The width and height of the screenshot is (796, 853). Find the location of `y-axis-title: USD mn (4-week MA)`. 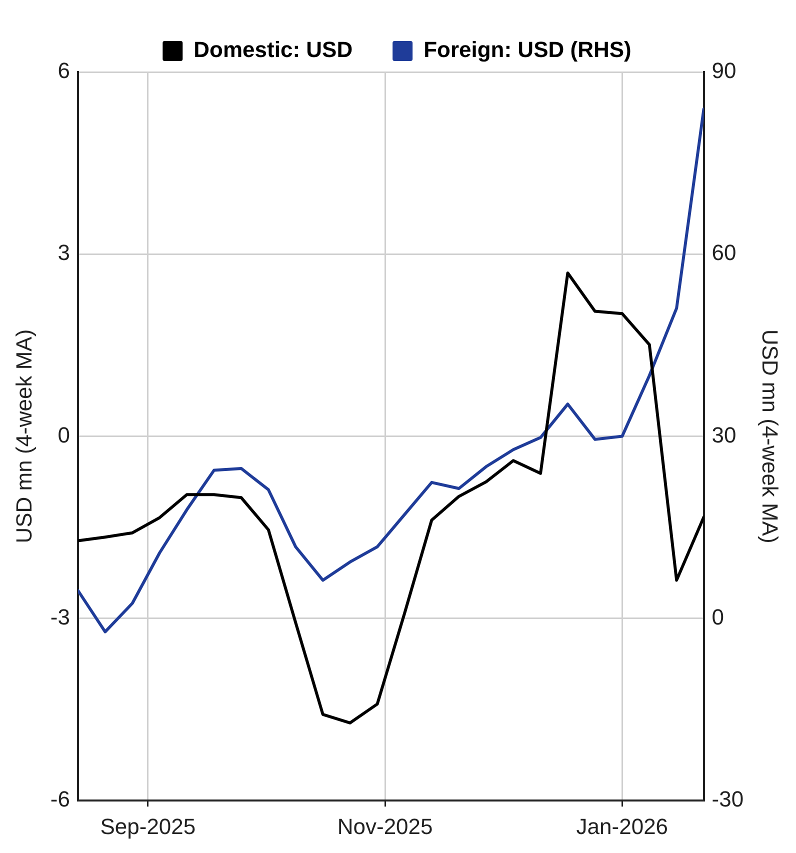

y-axis-title: USD mn (4-week MA) is located at coordinates (23, 436).